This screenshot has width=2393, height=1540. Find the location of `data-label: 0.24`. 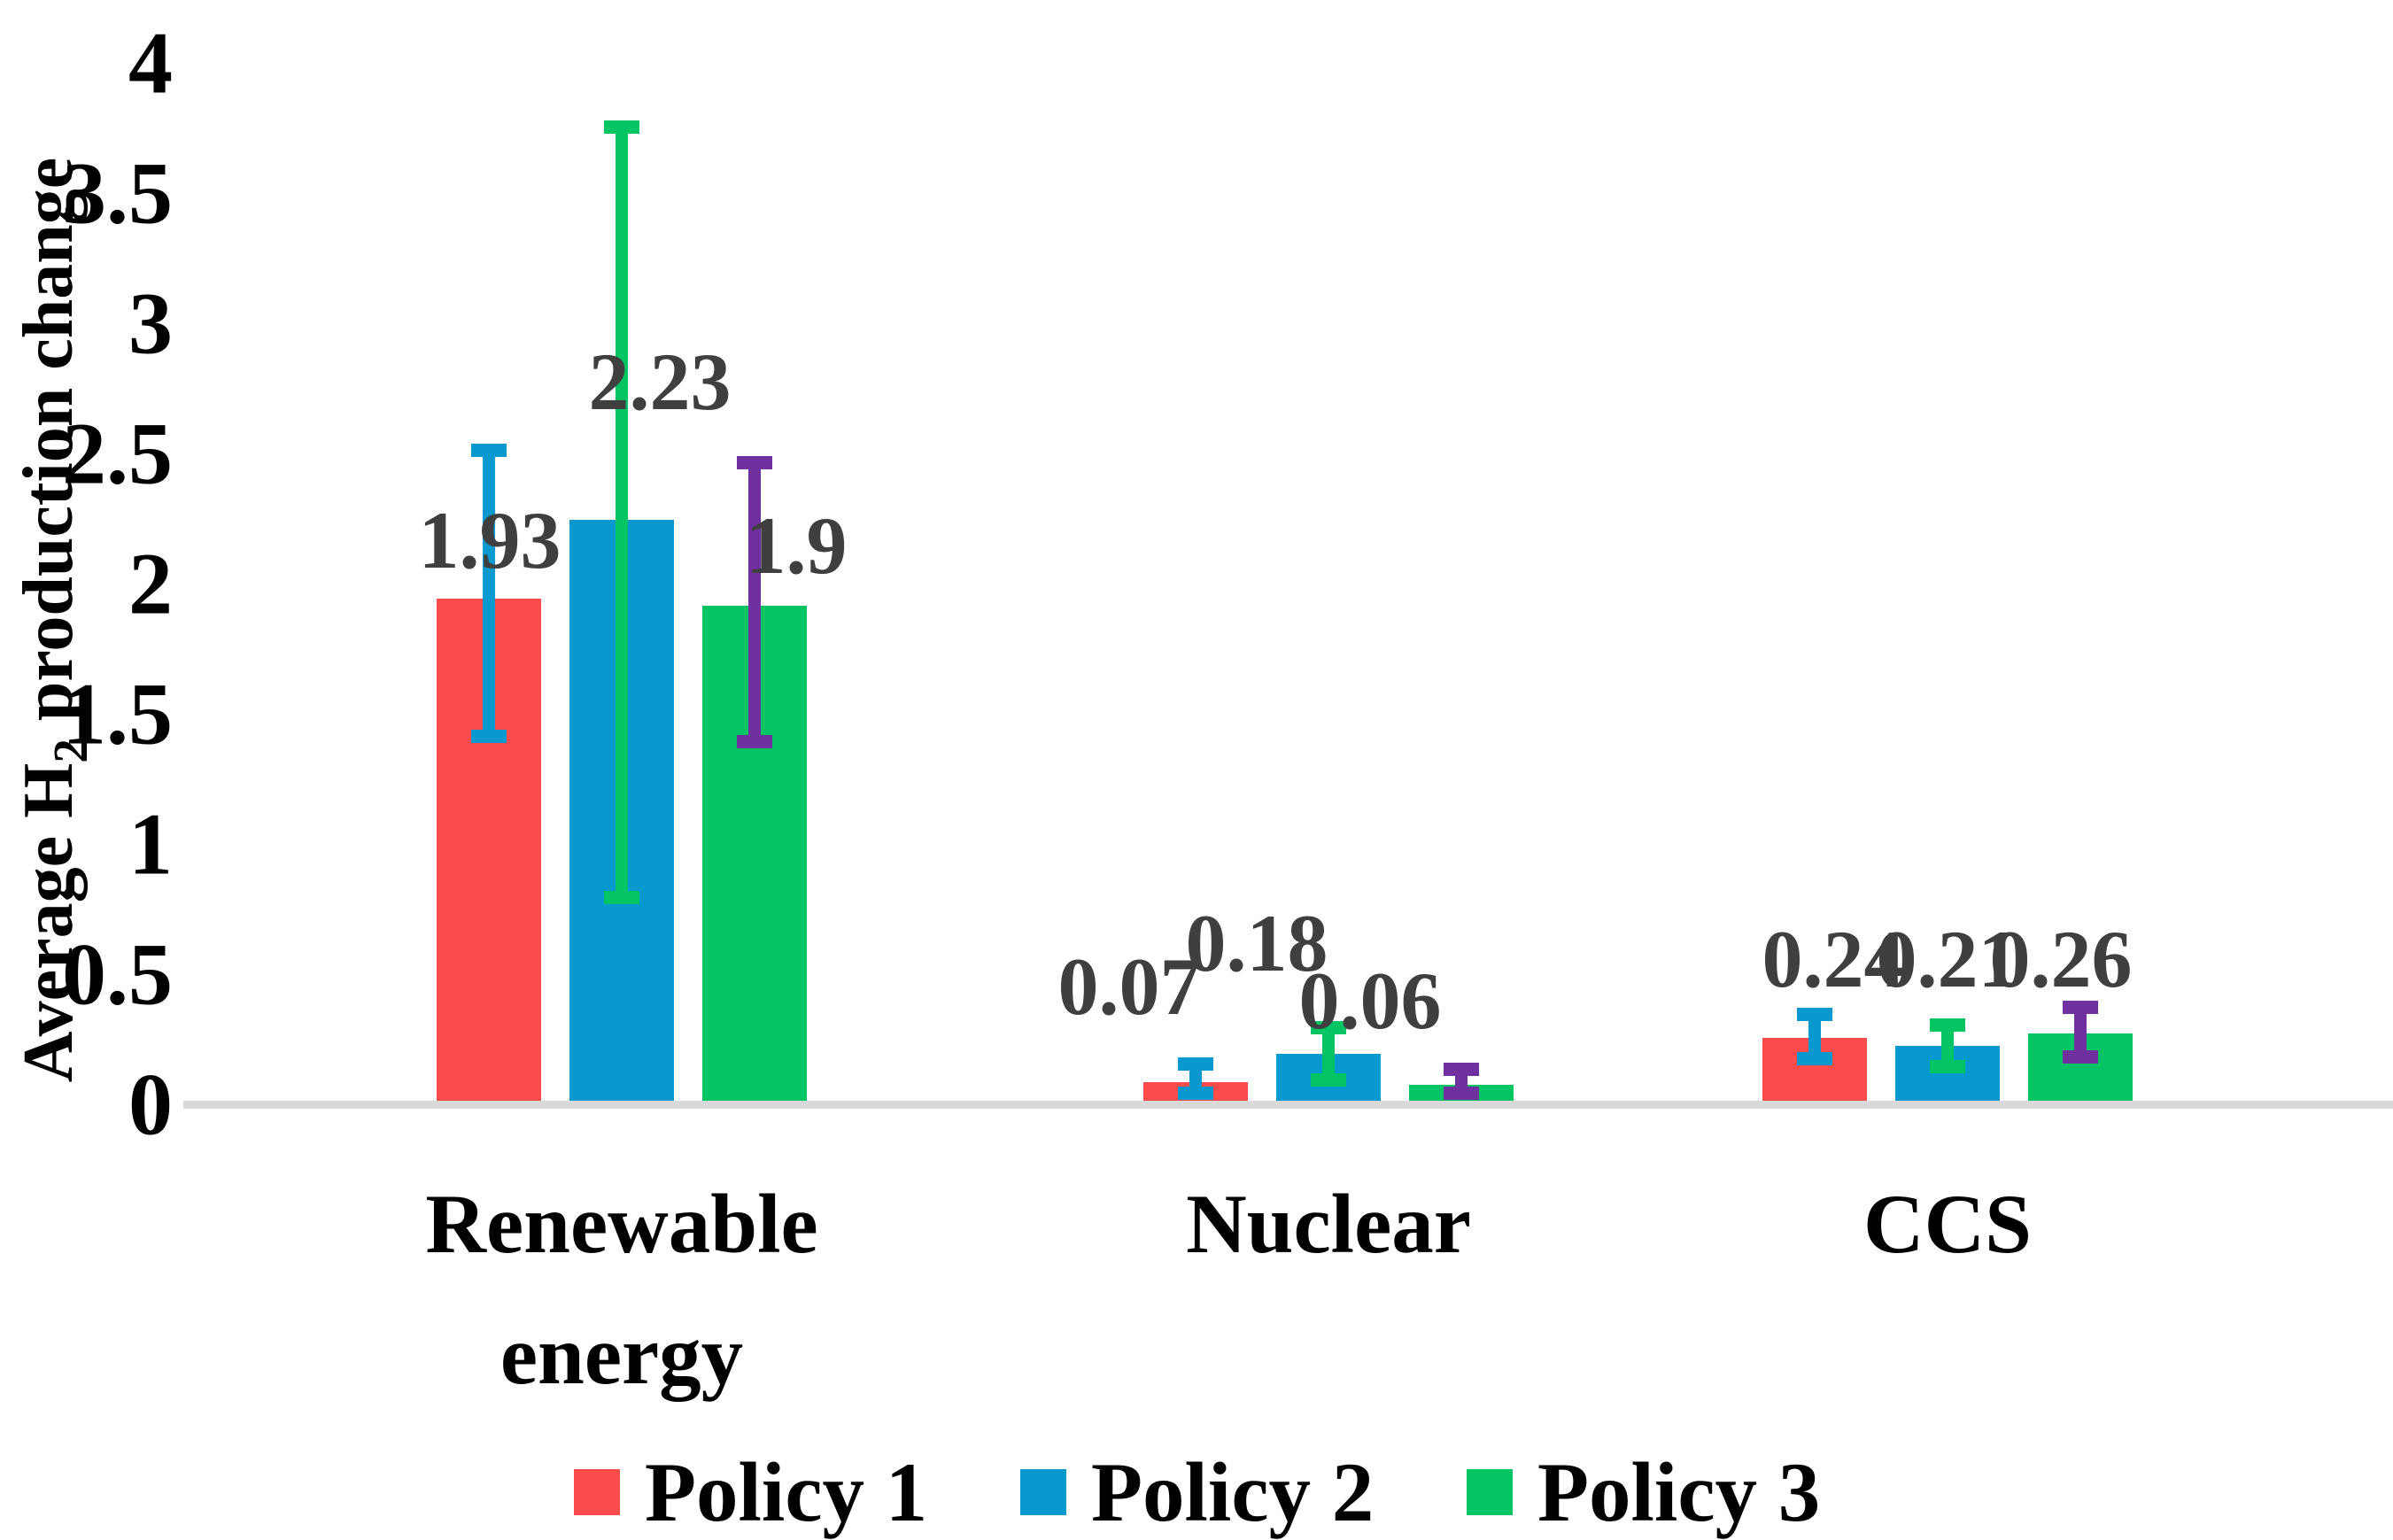

data-label: 0.24 is located at coordinates (1834, 959).